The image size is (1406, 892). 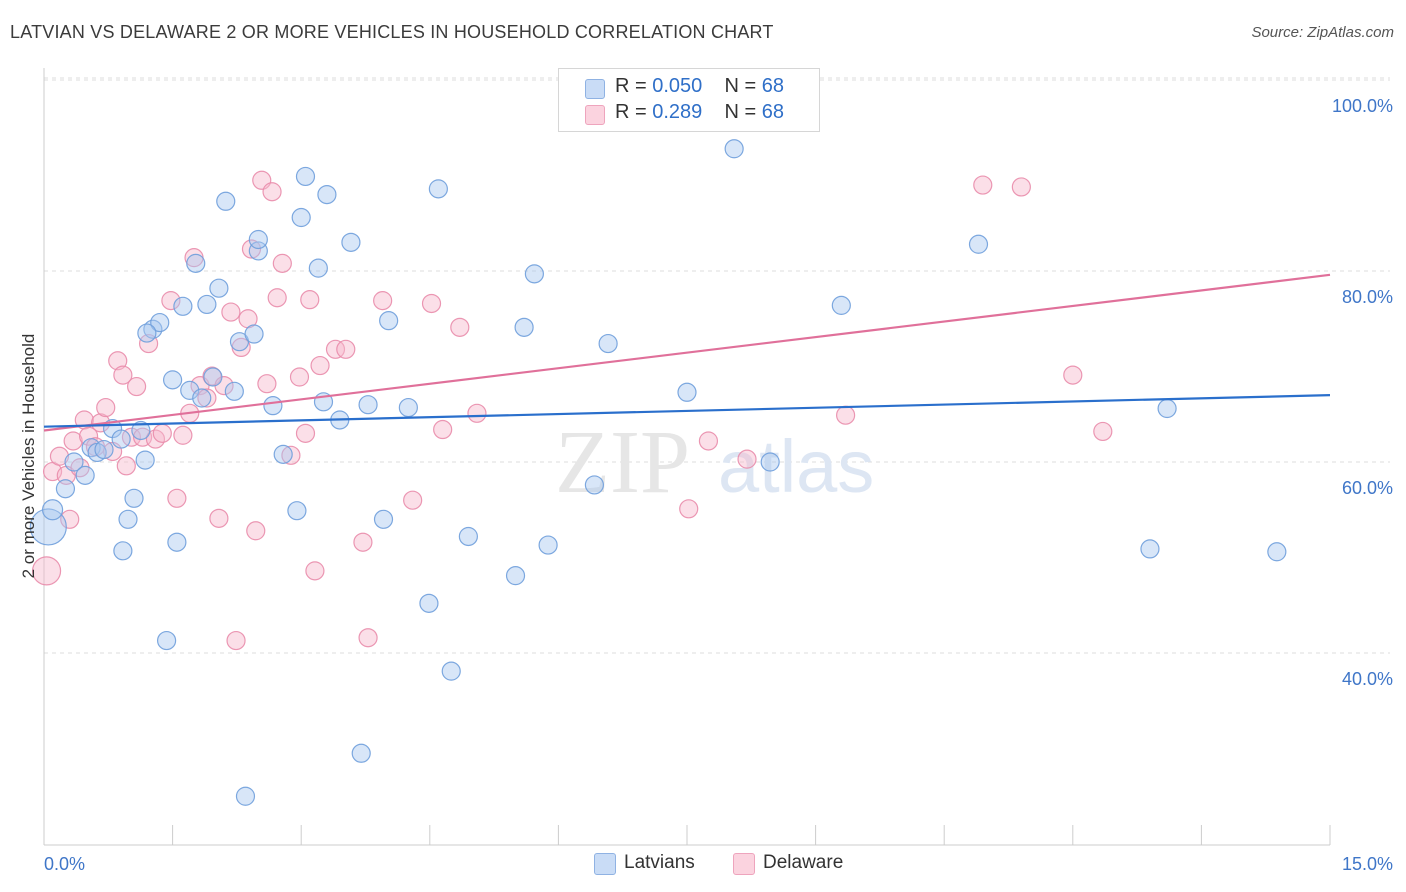 What do you see at coordinates (677, 86) in the screenshot?
I see `latvians-r-value: 0.050` at bounding box center [677, 86].